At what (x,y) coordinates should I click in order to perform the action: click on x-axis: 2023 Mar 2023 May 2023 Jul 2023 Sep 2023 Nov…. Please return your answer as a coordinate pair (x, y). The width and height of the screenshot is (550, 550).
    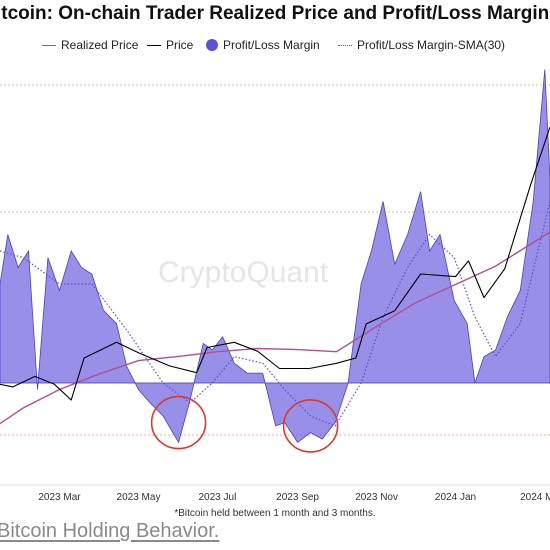
    Looking at the image, I should click on (275, 493).